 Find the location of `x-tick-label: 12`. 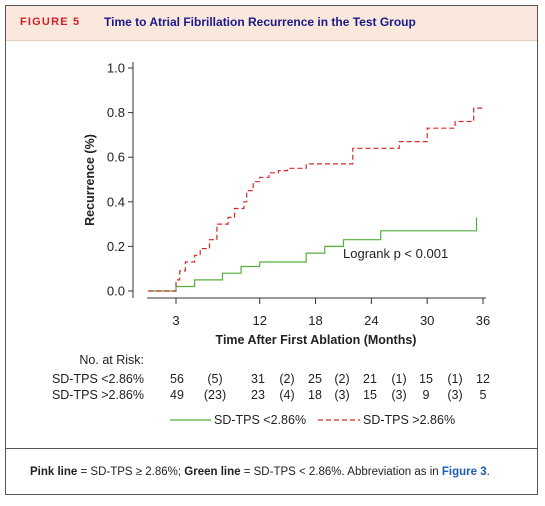

x-tick-label: 12 is located at coordinates (259, 320).